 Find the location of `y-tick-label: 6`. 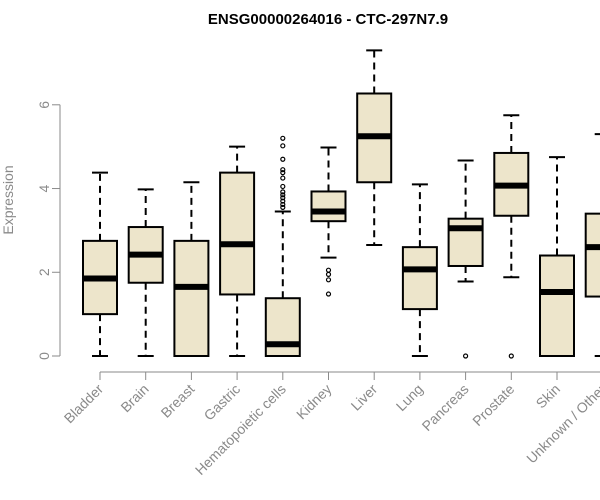

y-tick-label: 6 is located at coordinates (44, 105).